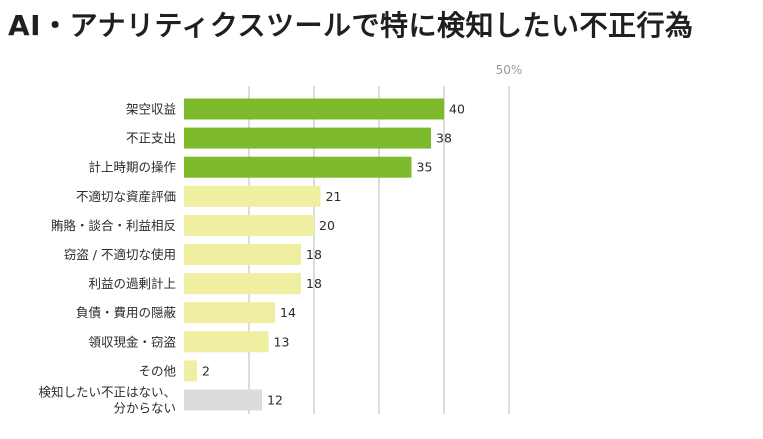 This screenshot has width=763, height=439. I want to click on category-label-10-line-0: 検知したい不正はない、, so click(107, 392).